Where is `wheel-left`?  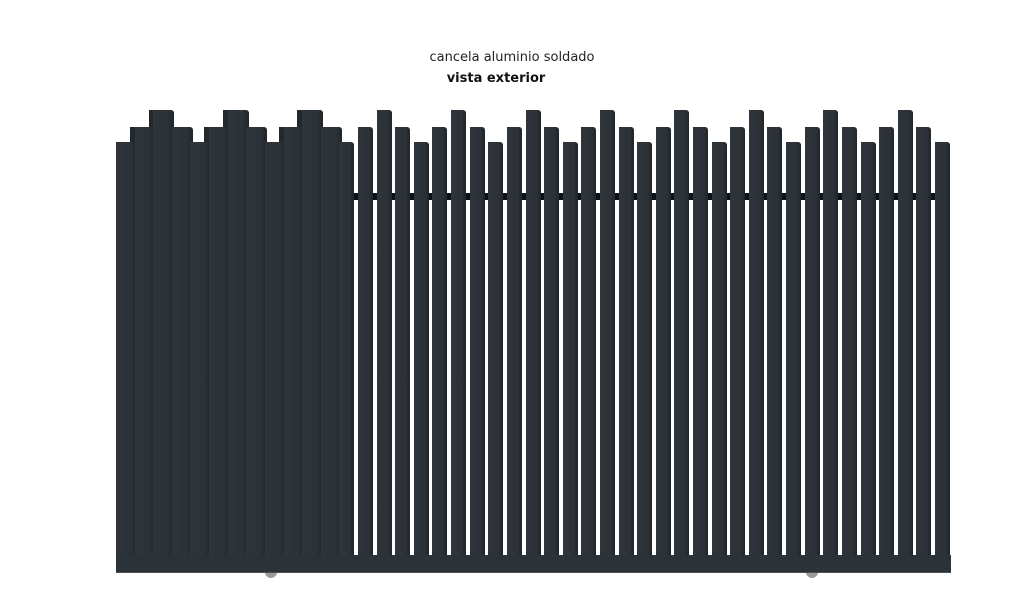 wheel-left is located at coordinates (271, 573).